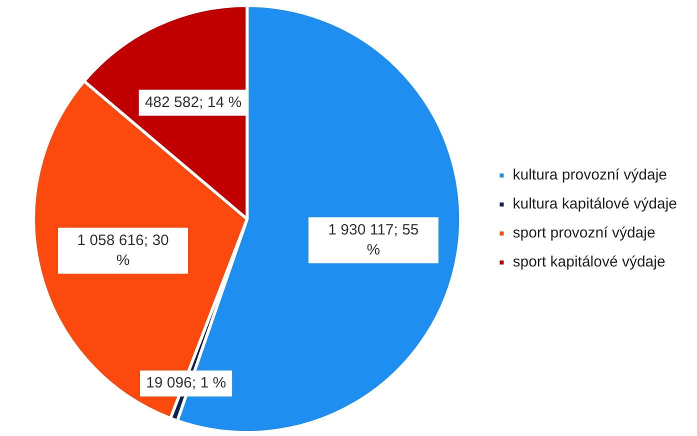 The width and height of the screenshot is (697, 436). What do you see at coordinates (595, 204) in the screenshot?
I see `legend-label: kultura kapitálové výdaje` at bounding box center [595, 204].